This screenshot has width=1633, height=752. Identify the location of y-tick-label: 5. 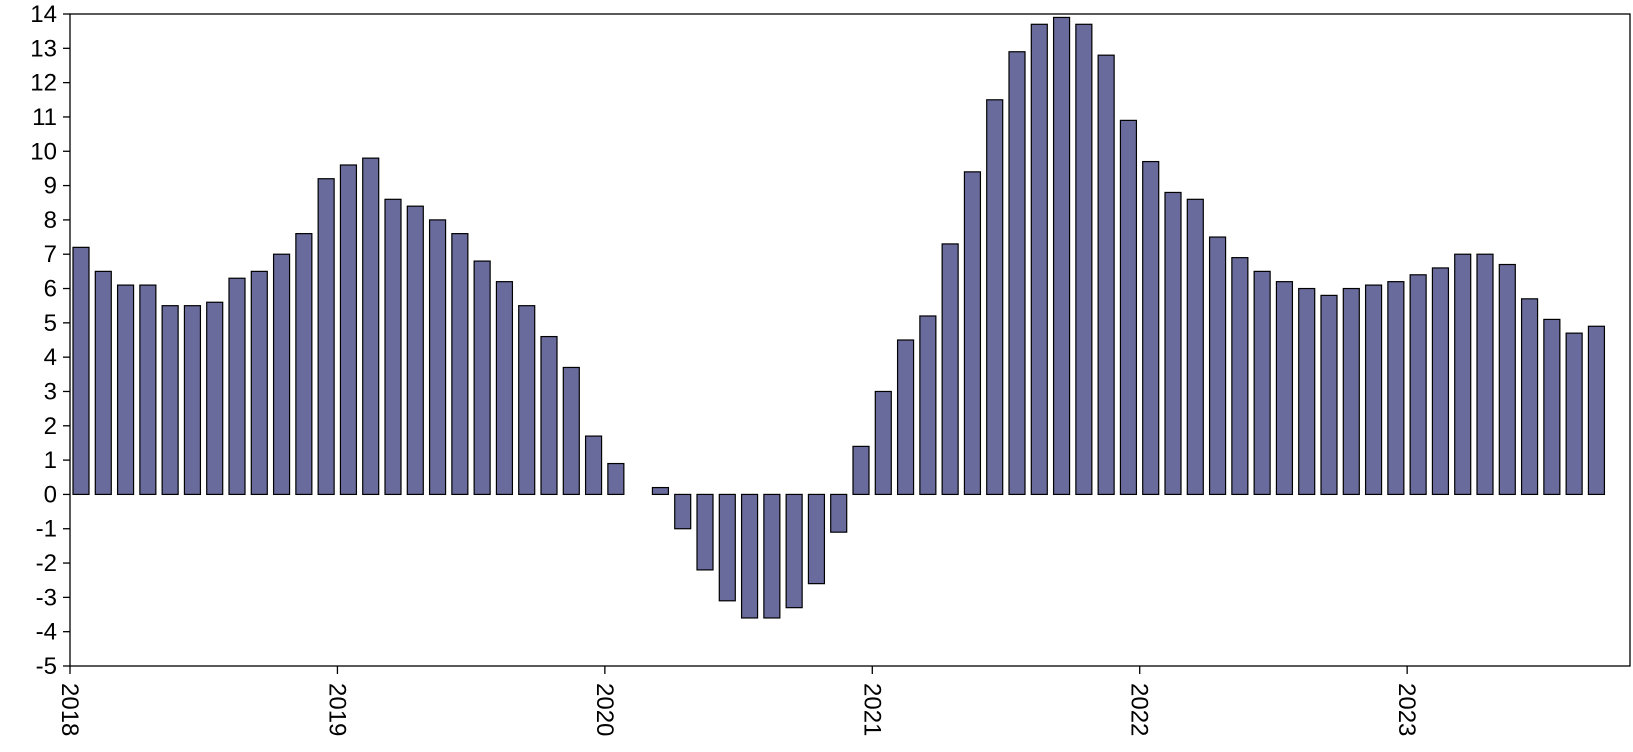
(50, 323).